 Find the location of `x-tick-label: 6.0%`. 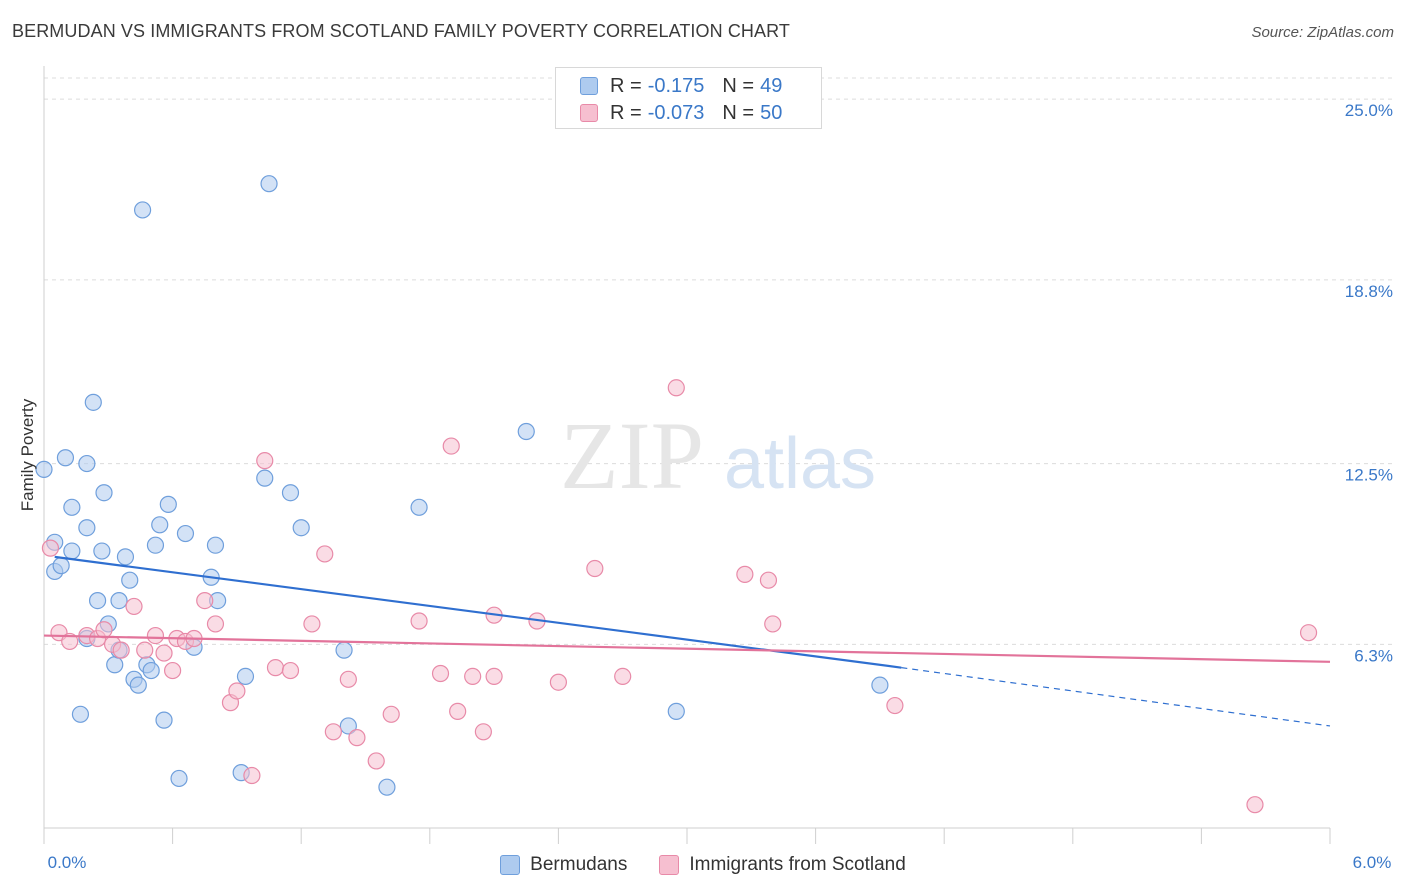

x-tick-label: 6.0% is located at coordinates (1372, 862).